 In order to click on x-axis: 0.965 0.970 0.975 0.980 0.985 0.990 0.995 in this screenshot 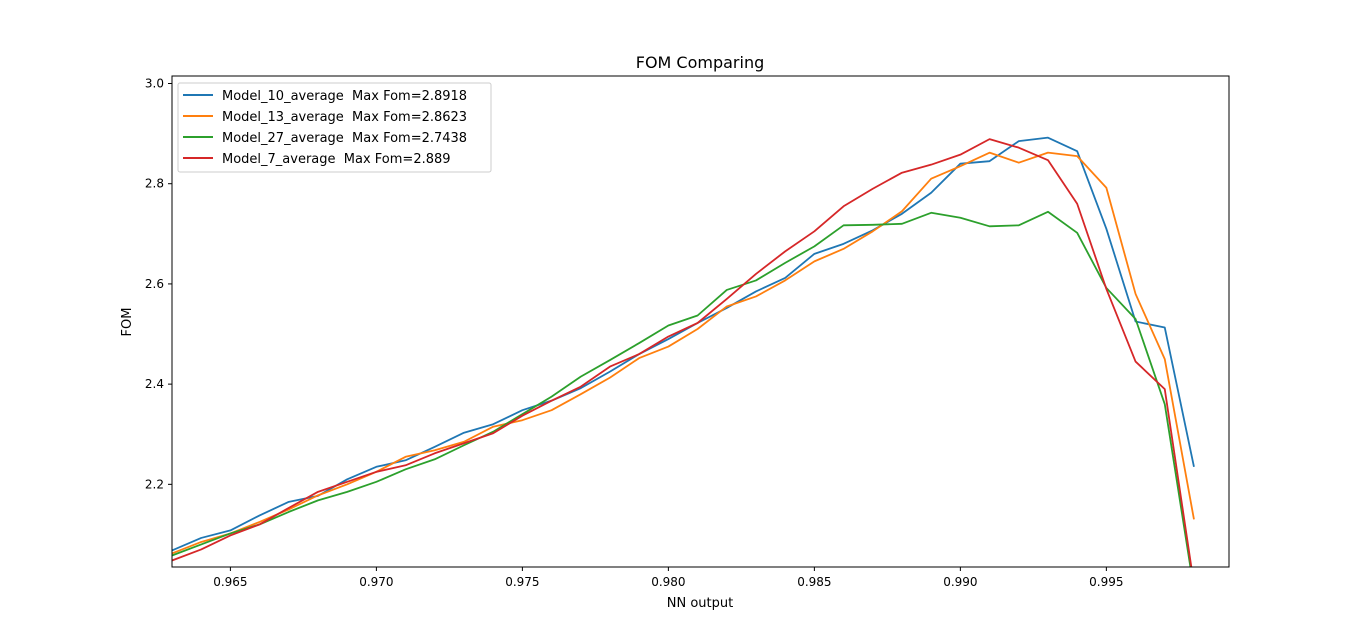, I will do `click(668, 578)`.